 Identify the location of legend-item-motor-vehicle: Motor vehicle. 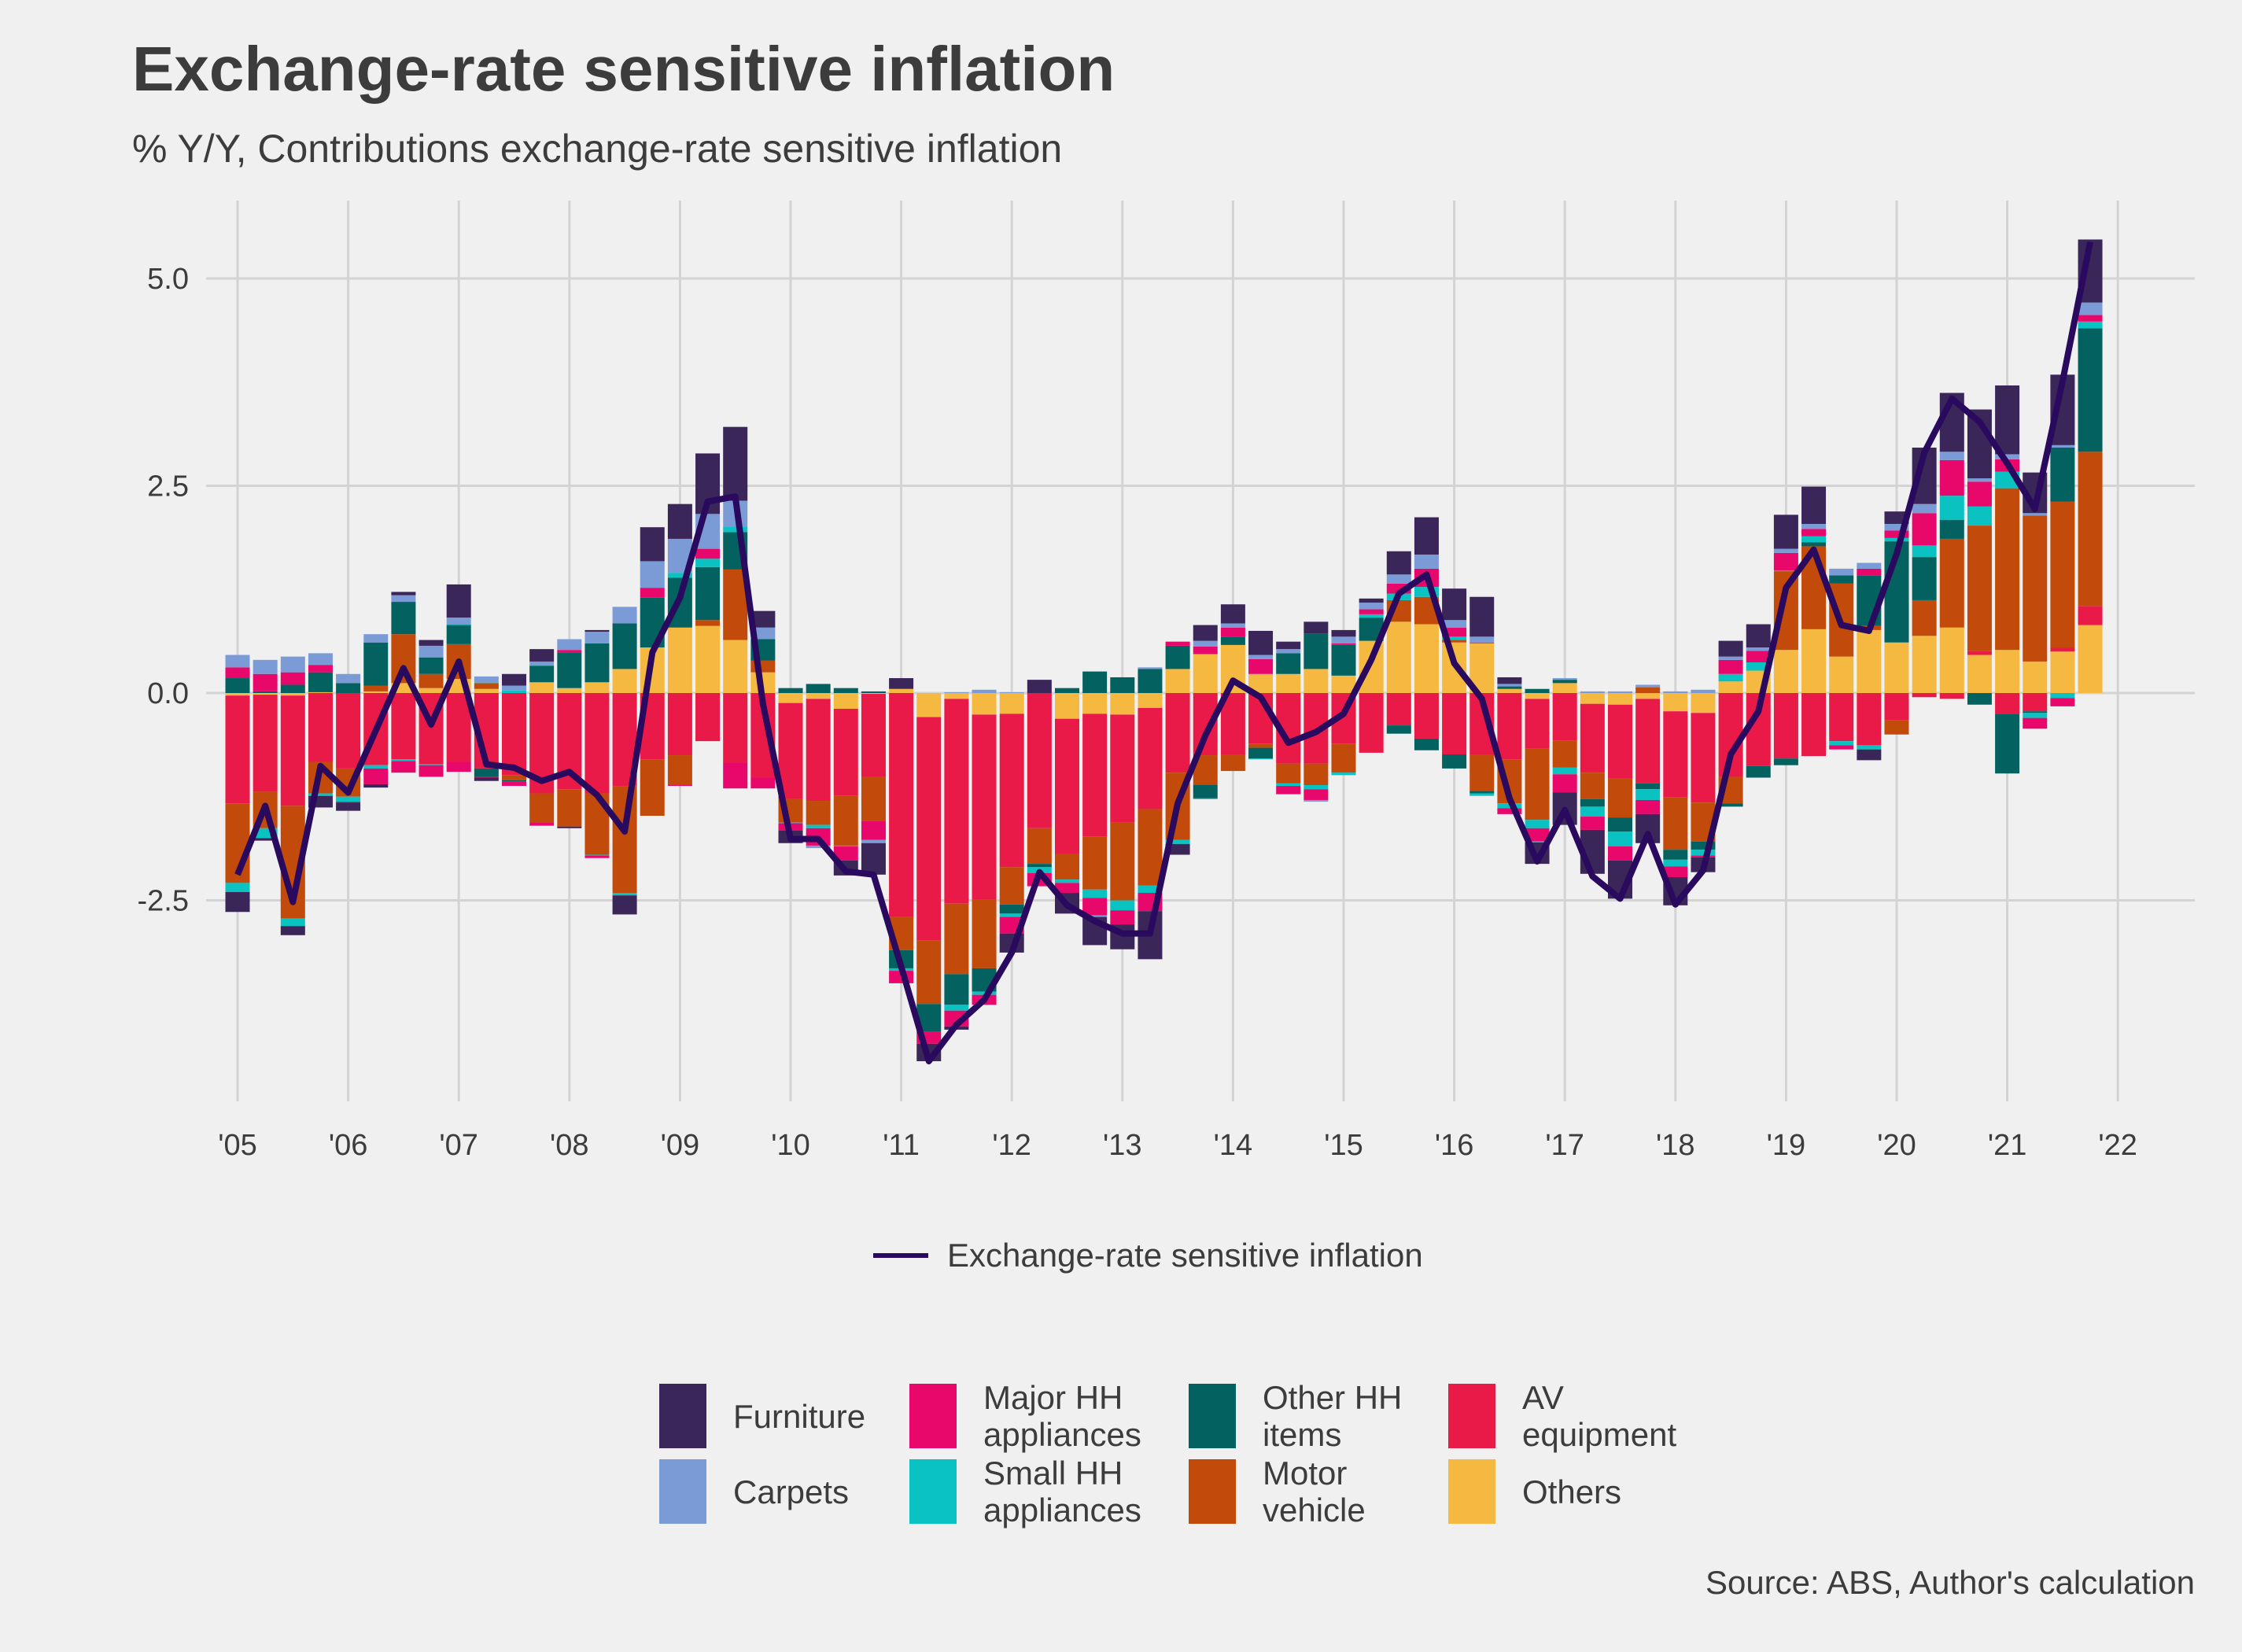
(1318, 1491).